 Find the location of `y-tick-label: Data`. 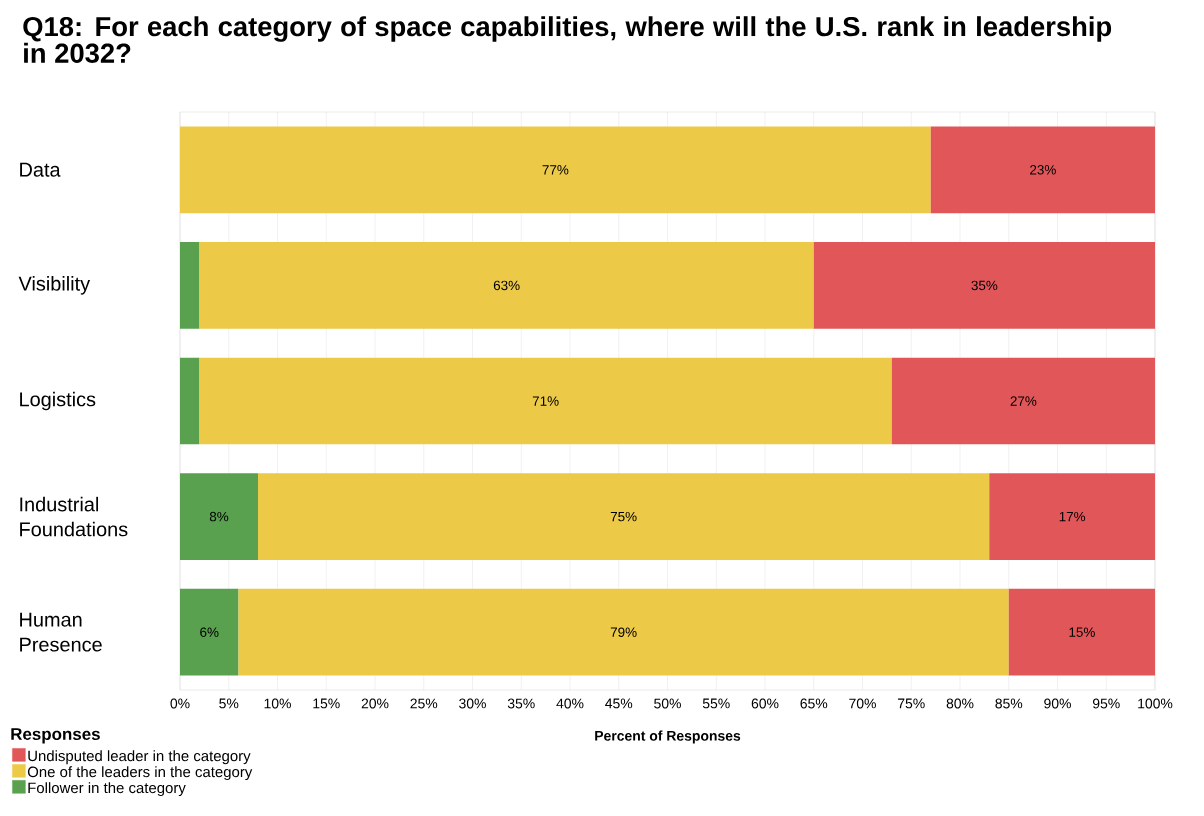

y-tick-label: Data is located at coordinates (40, 169).